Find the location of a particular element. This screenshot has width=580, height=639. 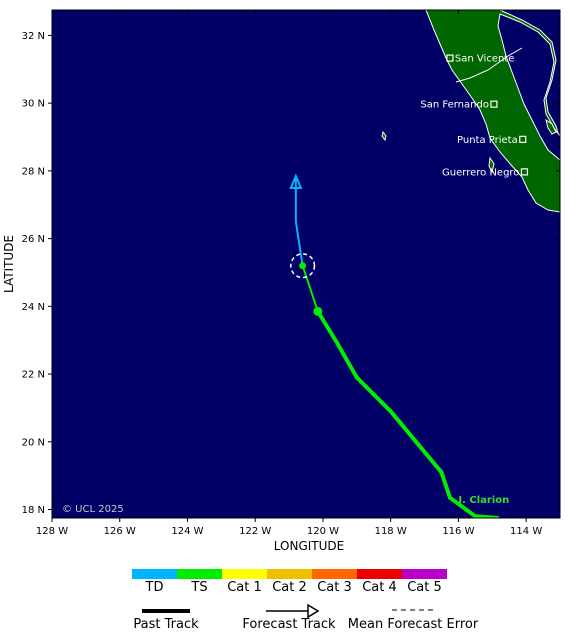

storm-name-label: I. Clarion is located at coordinates (483, 500).